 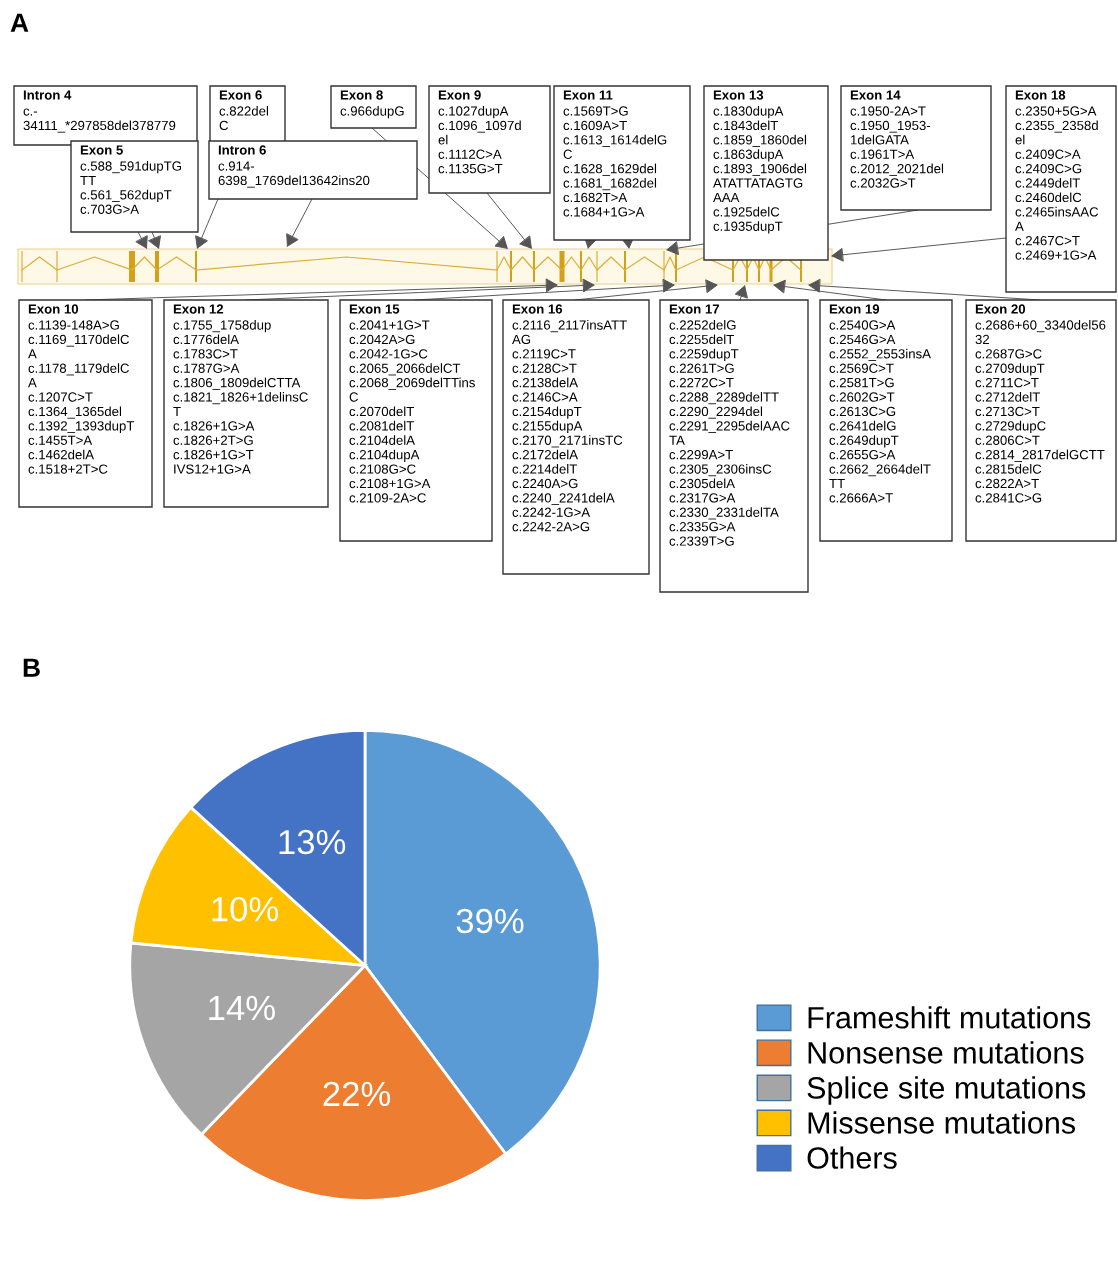 I want to click on legend-label: Nonsense mutations, so click(x=946, y=1052).